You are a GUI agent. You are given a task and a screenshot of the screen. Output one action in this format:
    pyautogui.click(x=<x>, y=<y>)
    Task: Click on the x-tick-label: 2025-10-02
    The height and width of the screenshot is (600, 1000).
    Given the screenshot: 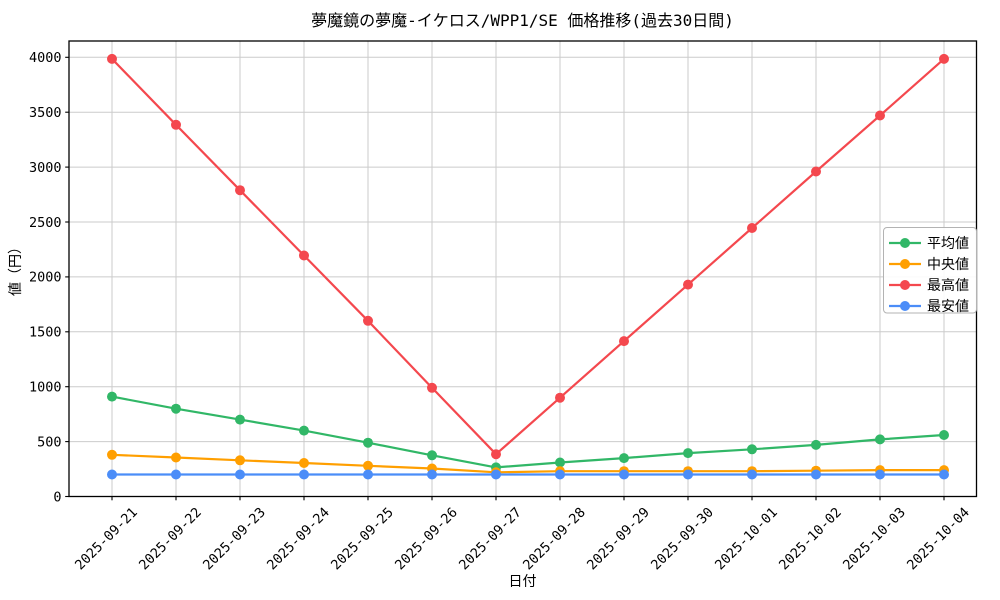 What is the action you would take?
    pyautogui.click(x=810, y=539)
    